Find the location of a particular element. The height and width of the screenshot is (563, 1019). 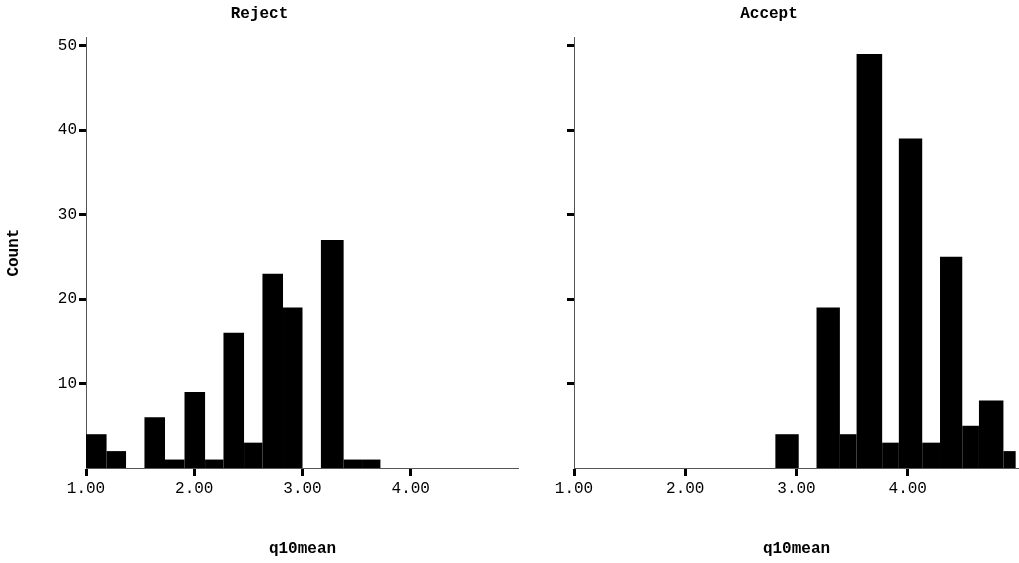

y-tick-label: 30 is located at coordinates (67, 214).